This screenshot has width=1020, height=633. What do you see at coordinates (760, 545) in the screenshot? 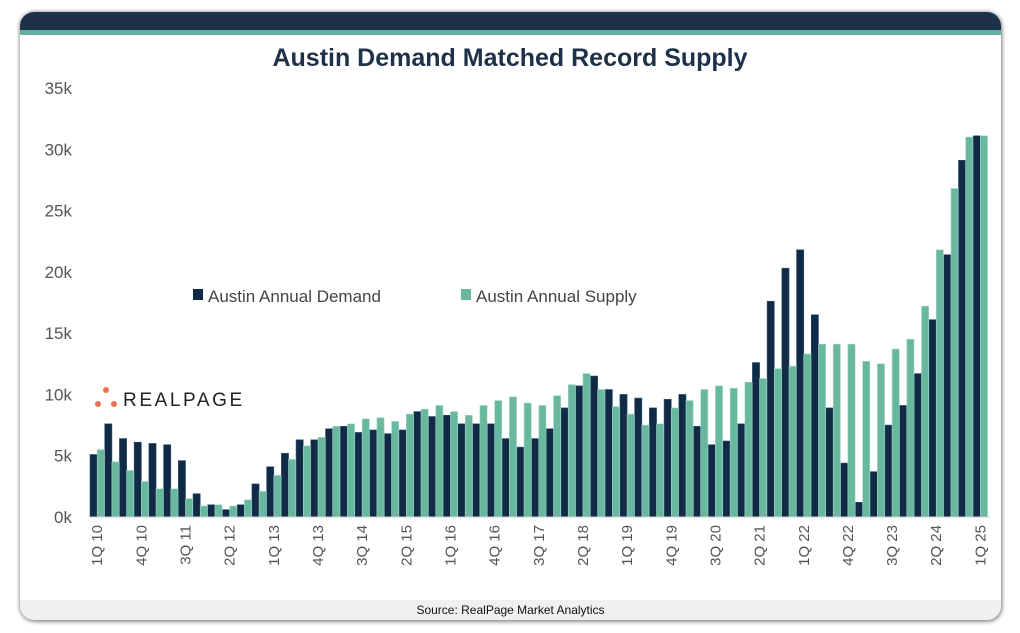
I see `x-tick-label: 2Q 21` at bounding box center [760, 545].